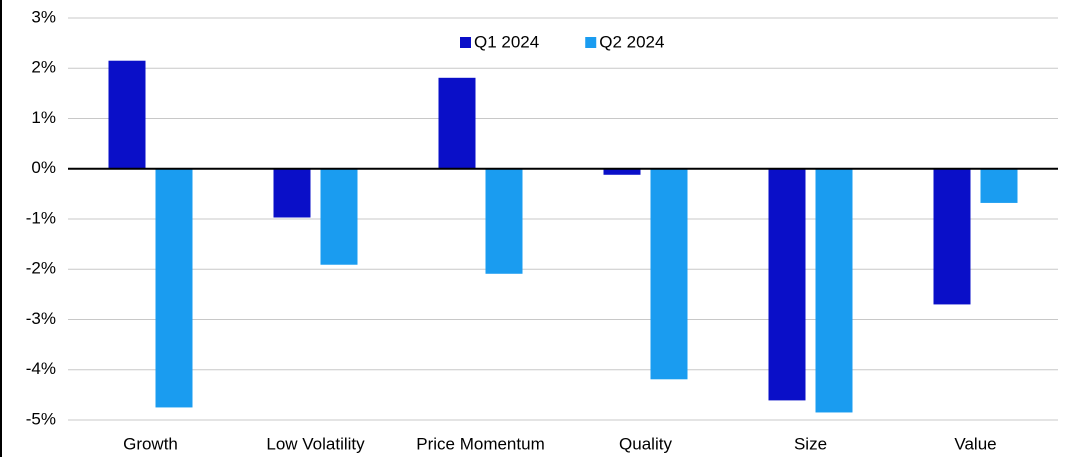 Image resolution: width=1066 pixels, height=457 pixels. I want to click on x-tick-label: Low Volatility, so click(315, 443).